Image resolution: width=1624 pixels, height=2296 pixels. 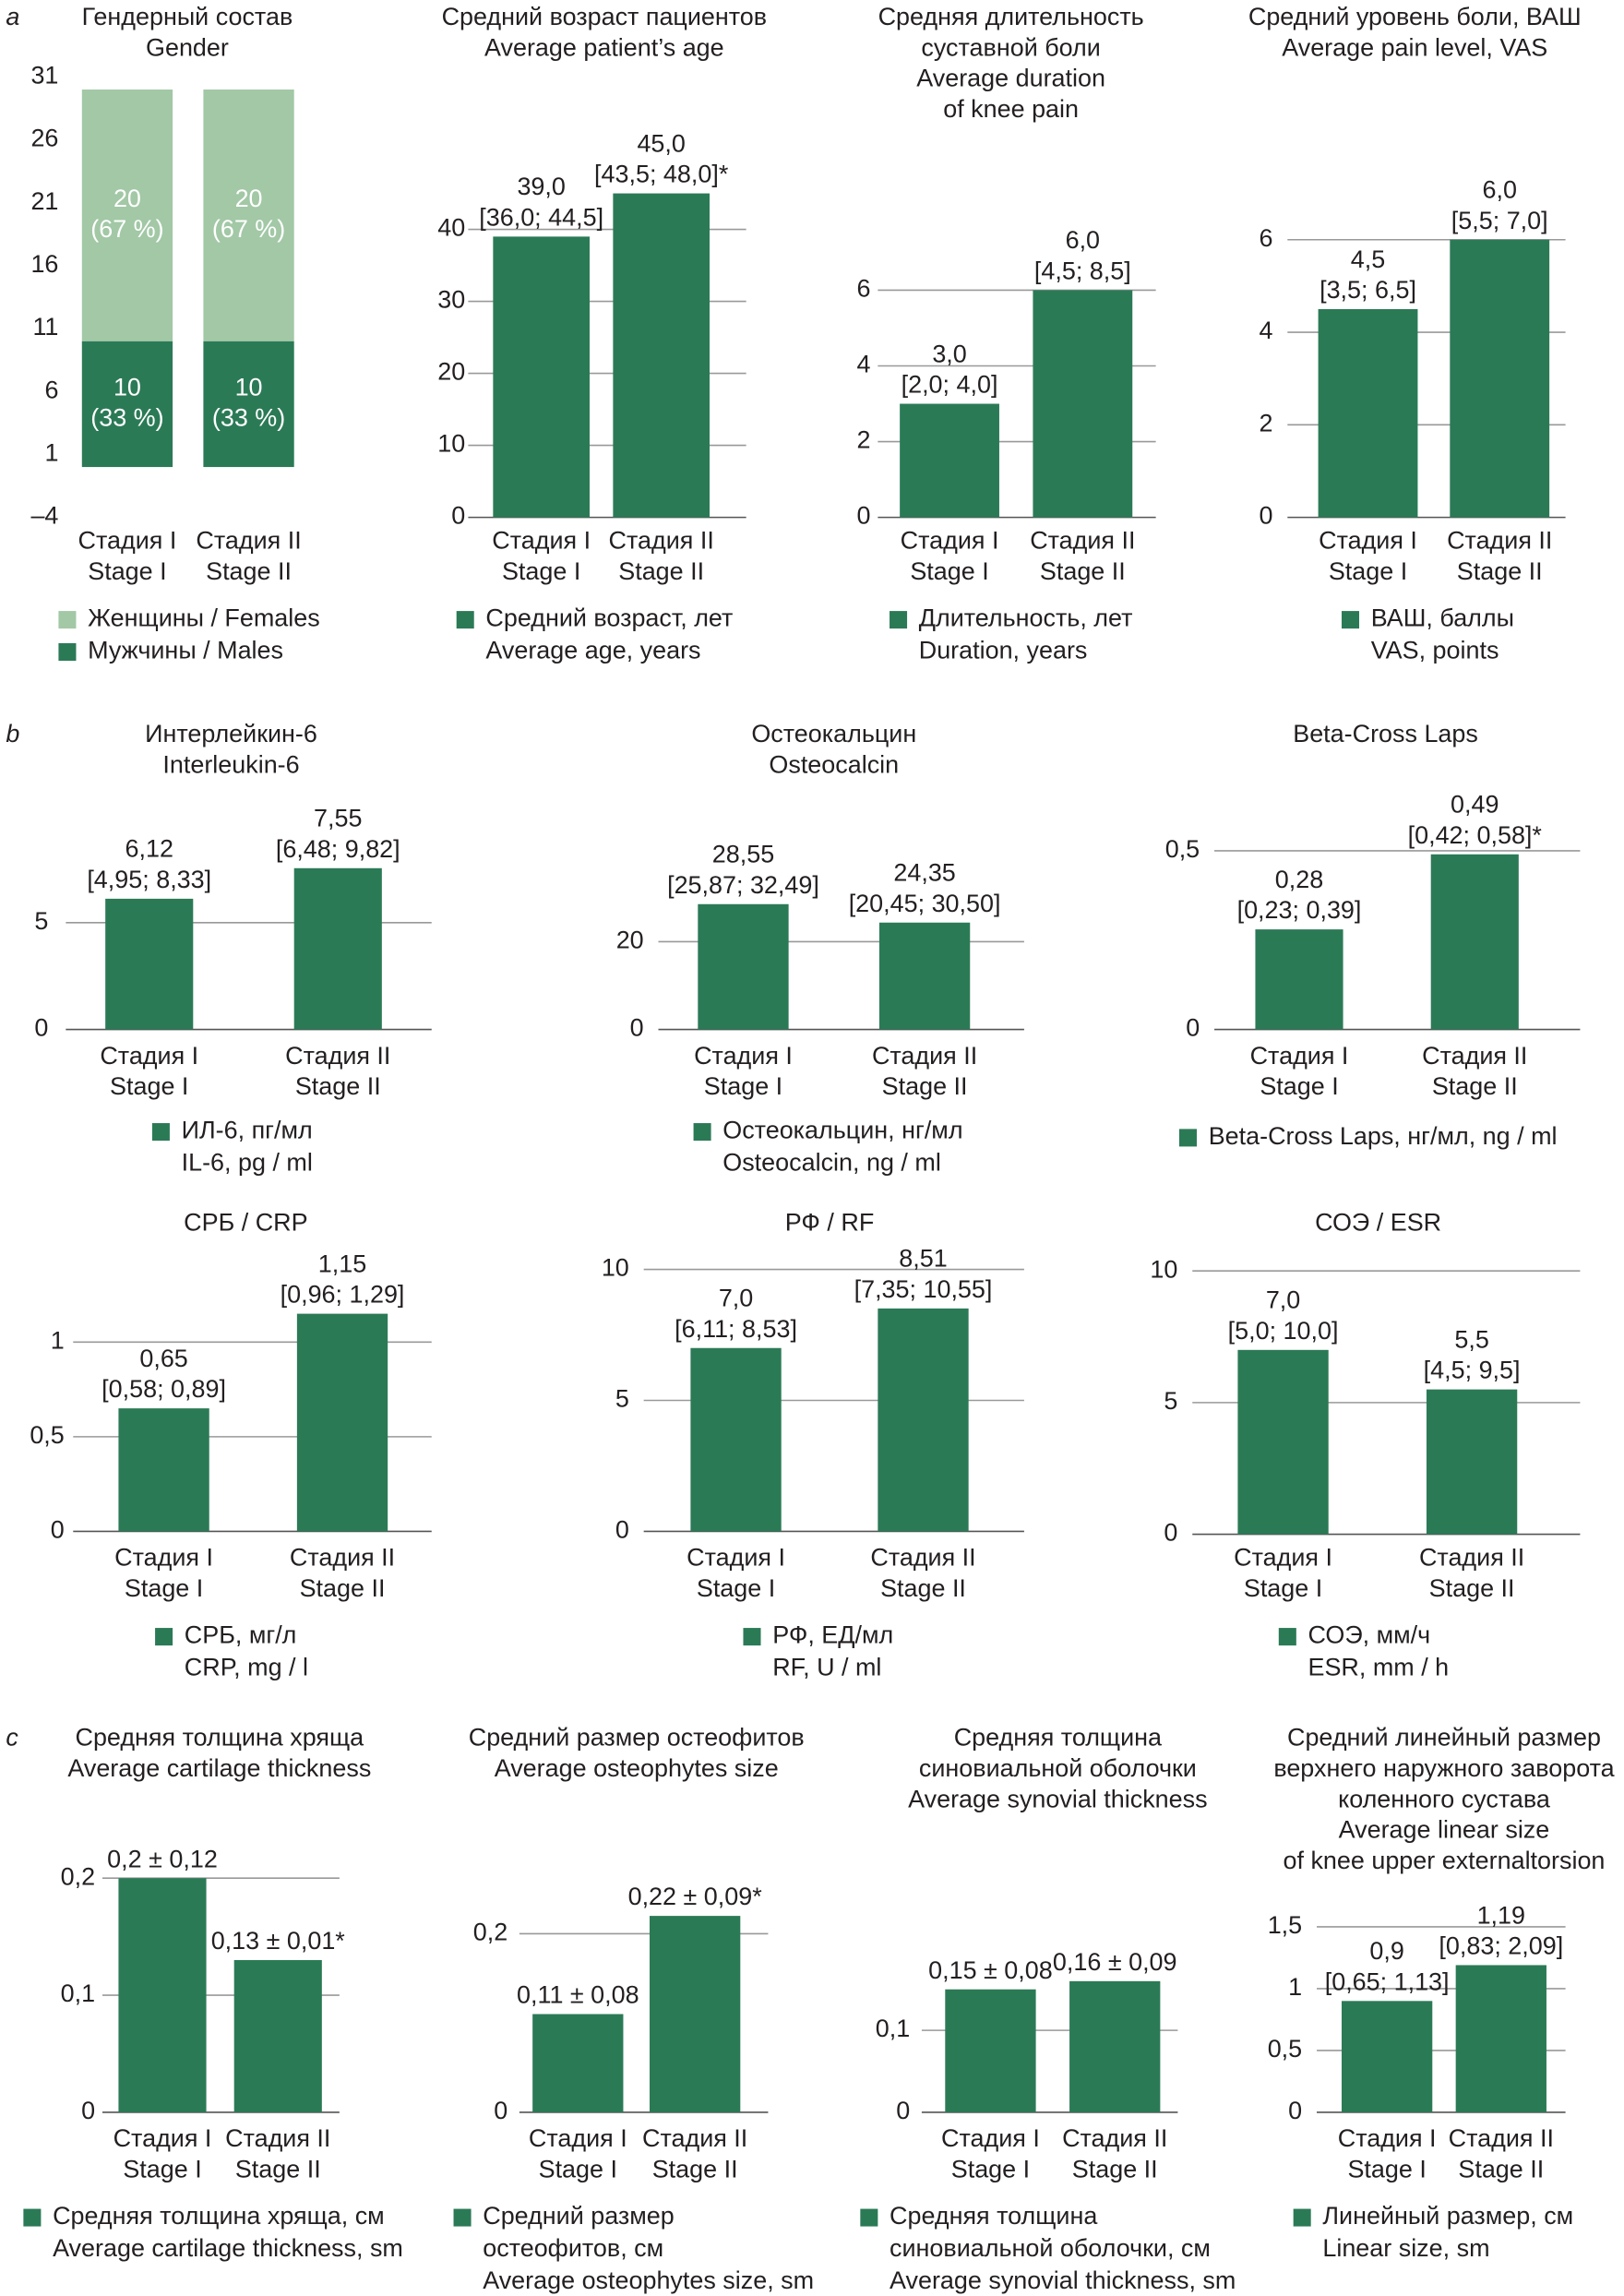 I want to click on chart-title: суставной боли, so click(x=1010, y=47).